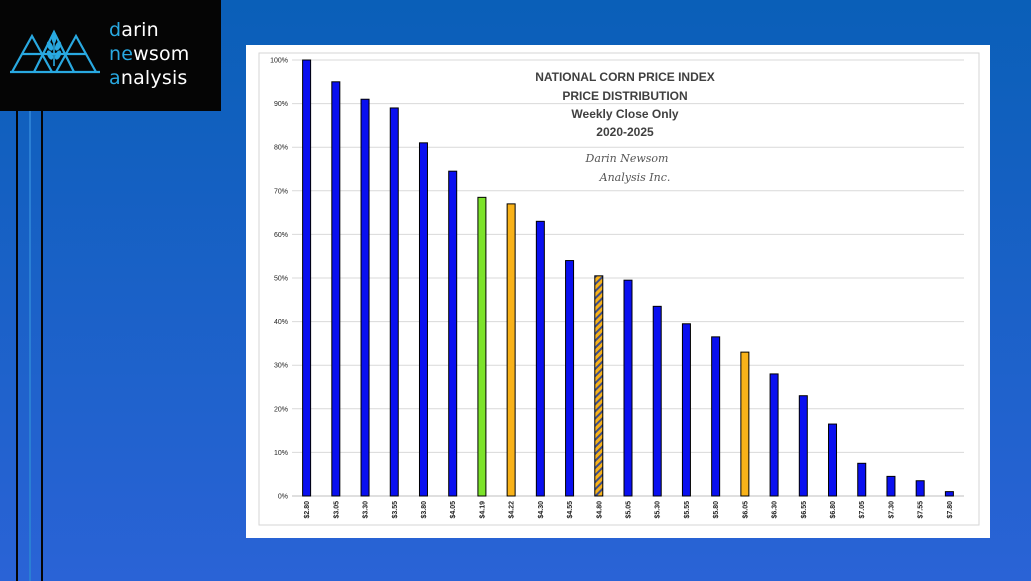  Describe the element at coordinates (482, 510) in the screenshot. I see `x-tick-label: $4.19` at that location.